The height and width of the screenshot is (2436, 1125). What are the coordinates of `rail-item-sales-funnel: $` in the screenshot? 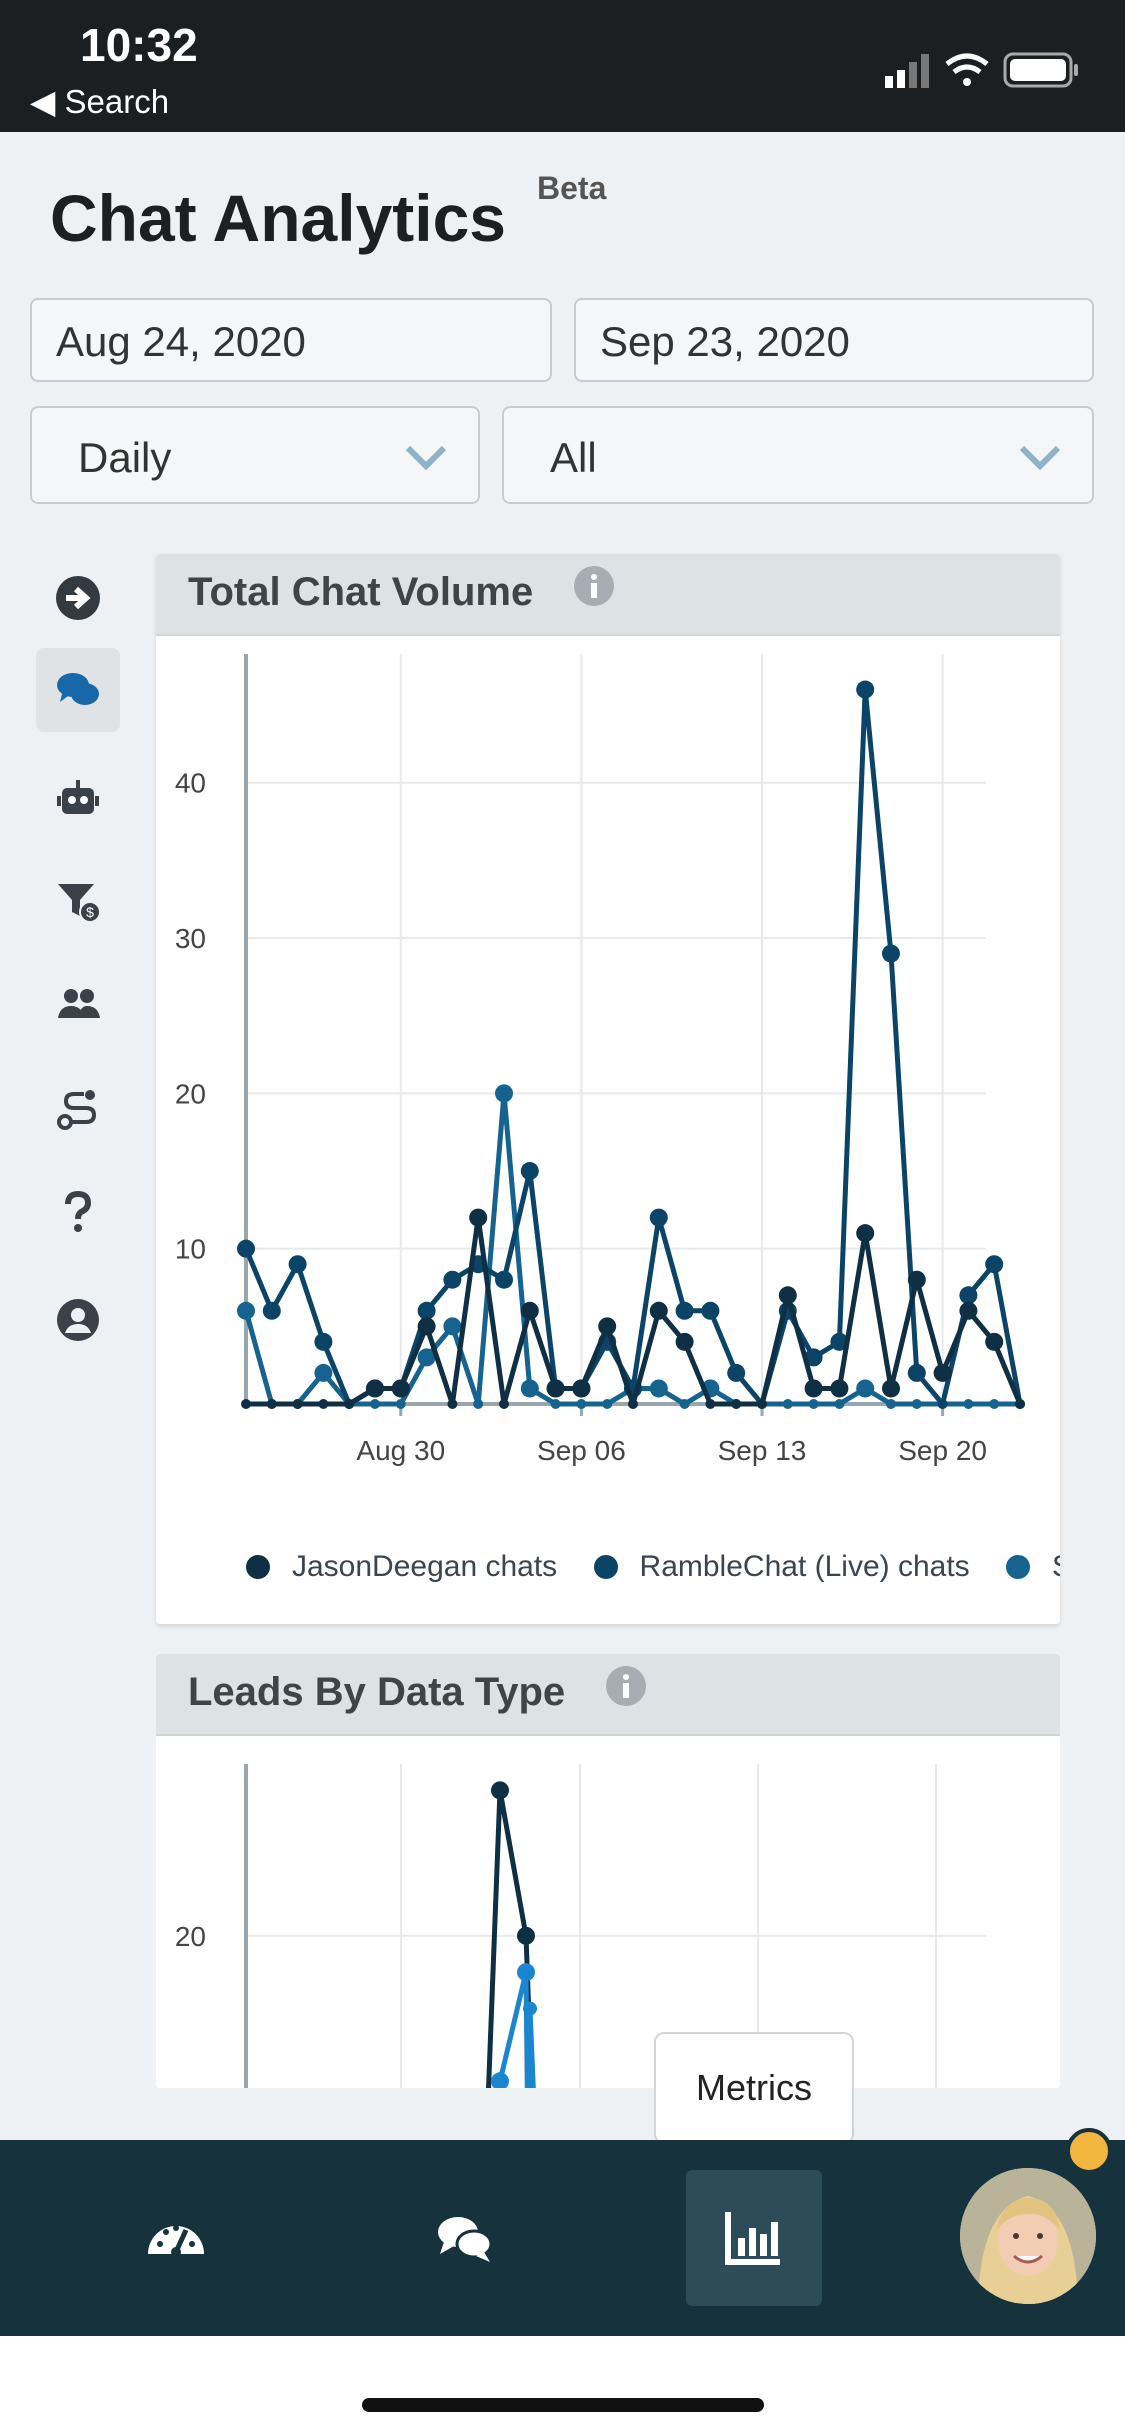 It's located at (78, 902).